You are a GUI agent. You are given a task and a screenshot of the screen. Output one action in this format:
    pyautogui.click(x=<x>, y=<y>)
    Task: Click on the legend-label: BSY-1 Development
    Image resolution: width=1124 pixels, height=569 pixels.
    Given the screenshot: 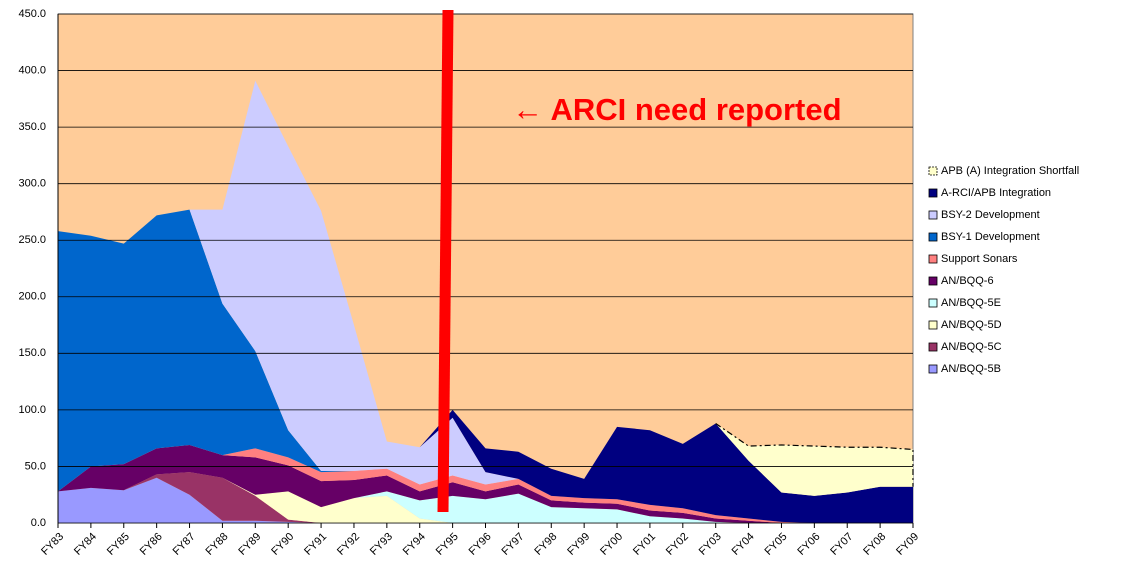 What is the action you would take?
    pyautogui.click(x=990, y=237)
    